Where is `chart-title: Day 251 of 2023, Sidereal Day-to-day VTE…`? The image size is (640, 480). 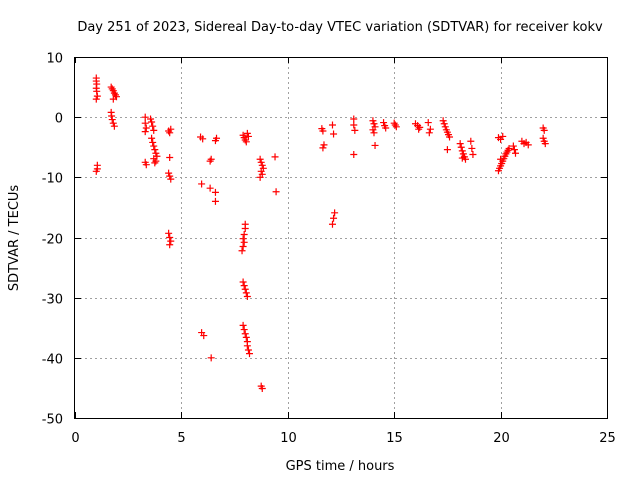
chart-title: Day 251 of 2023, Sidereal Day-to-day VTE… is located at coordinates (340, 27).